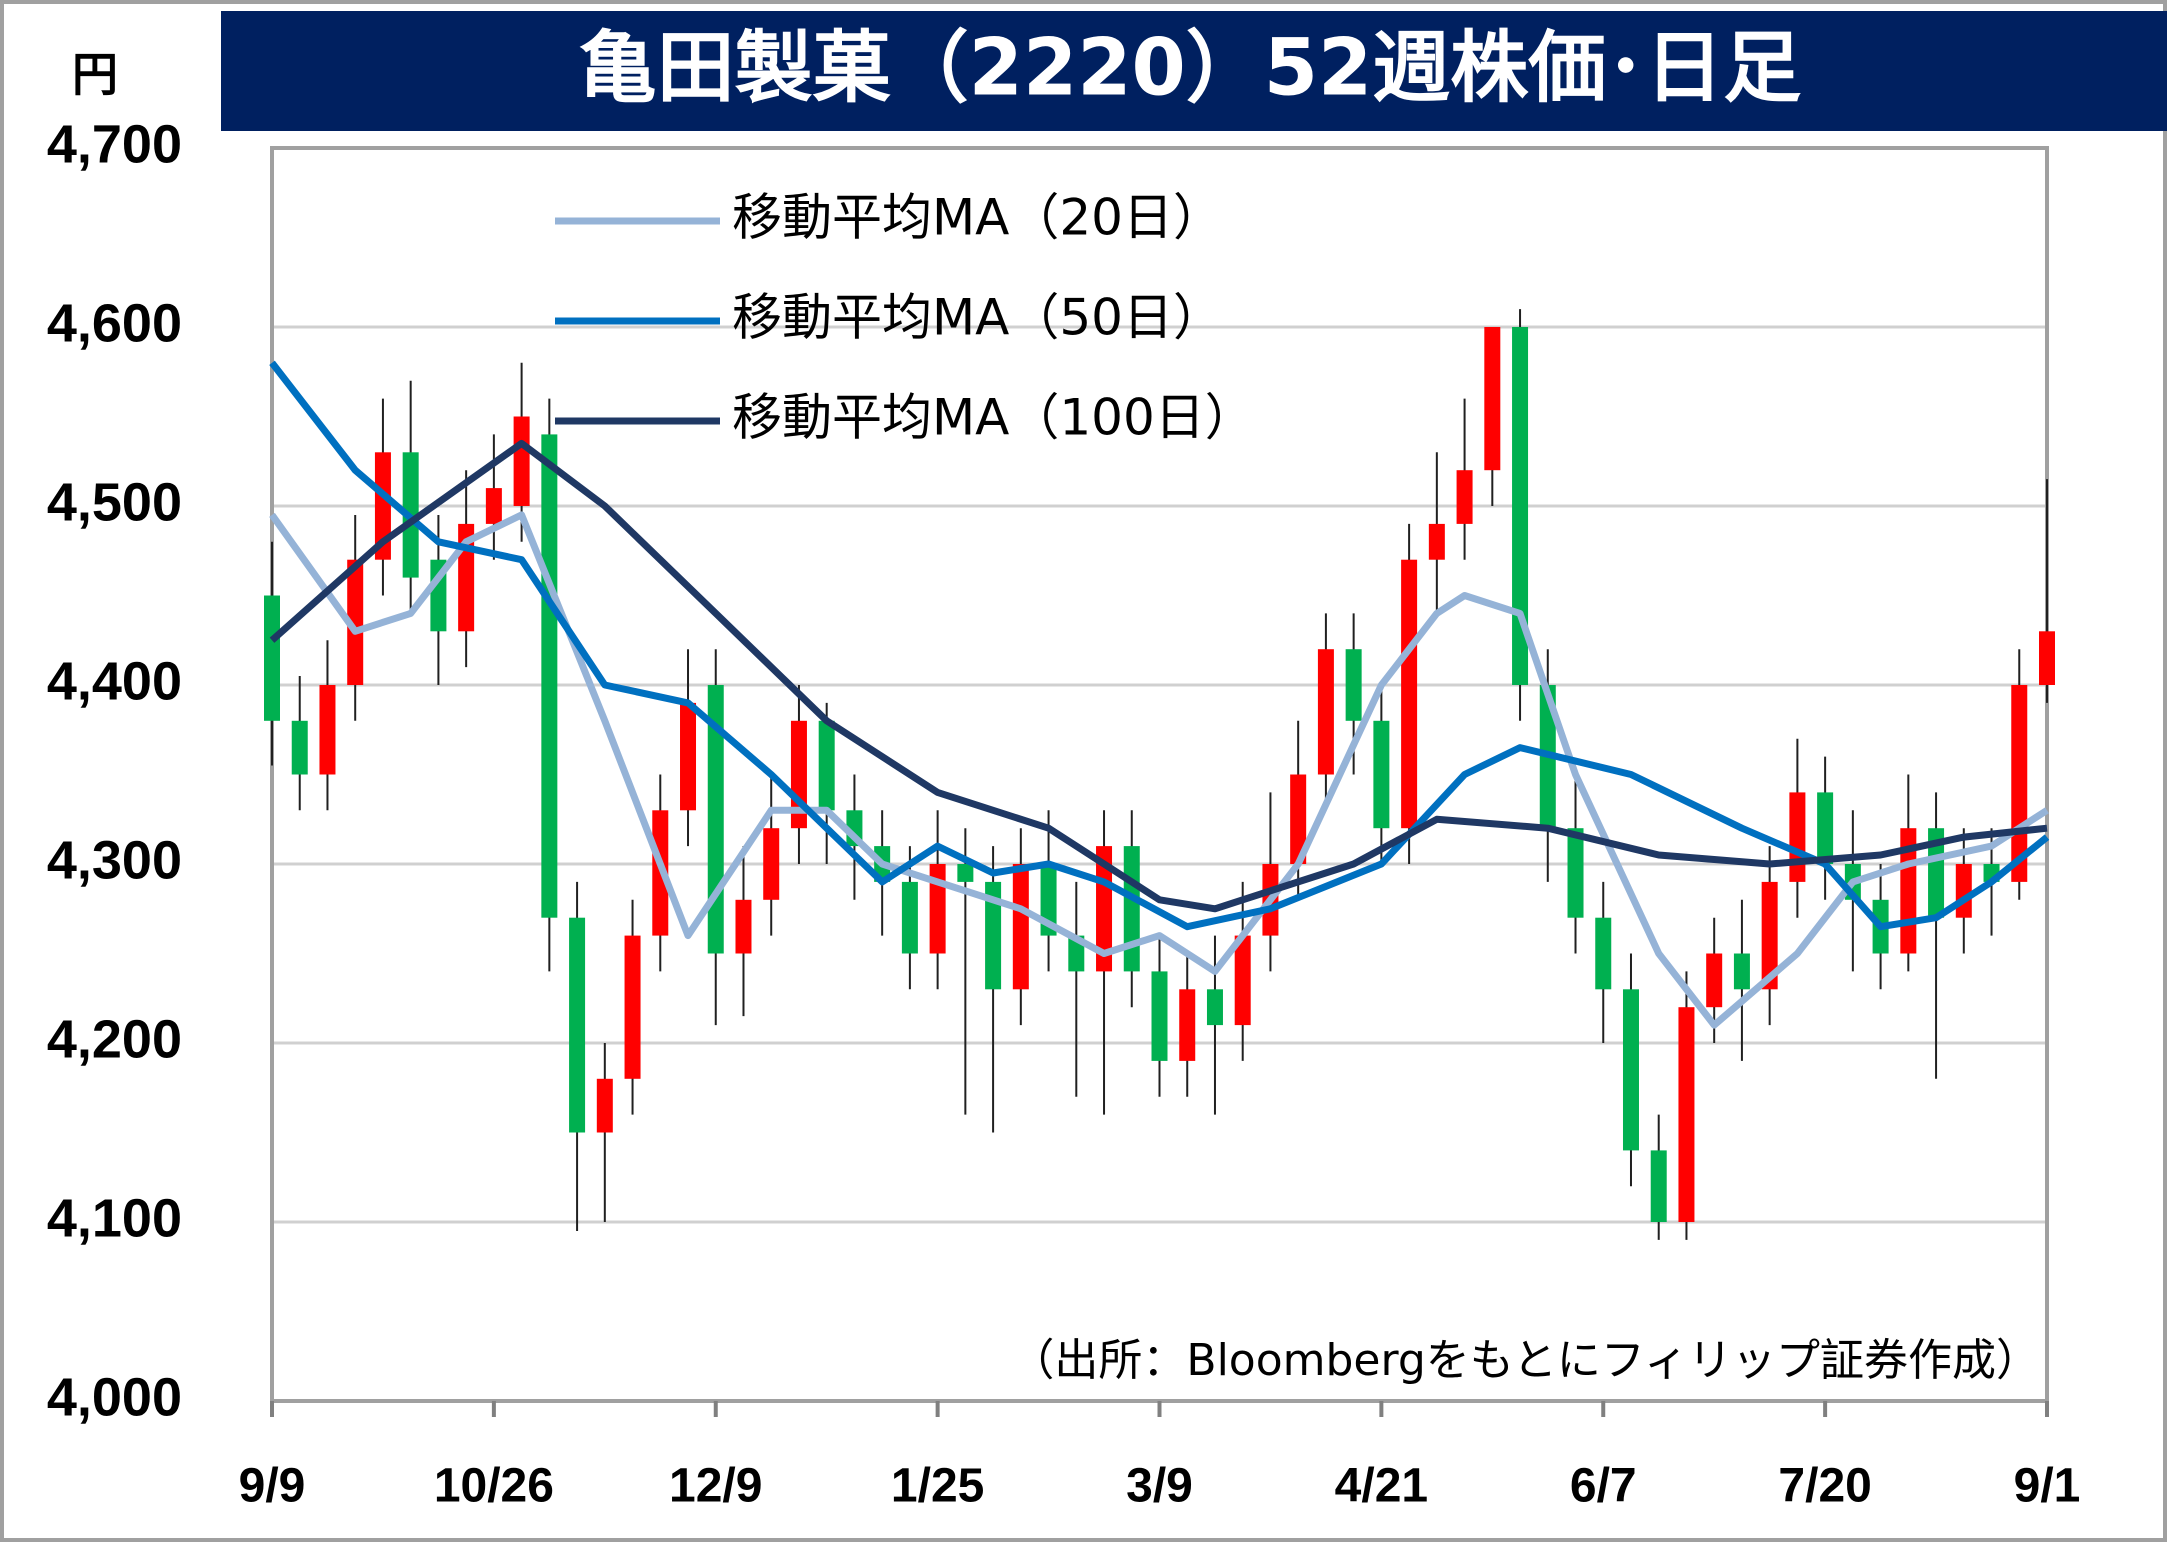 The width and height of the screenshot is (2167, 1542). I want to click on y-tick-label: 4,000, so click(114, 1397).